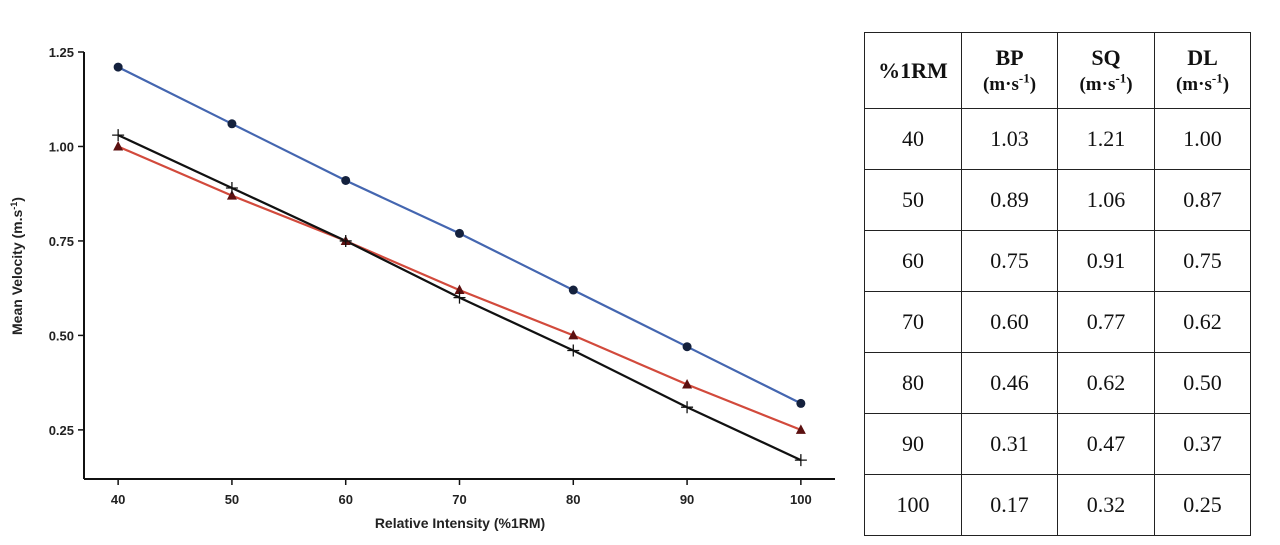  Describe the element at coordinates (913, 200) in the screenshot. I see `table-cell: 50` at that location.